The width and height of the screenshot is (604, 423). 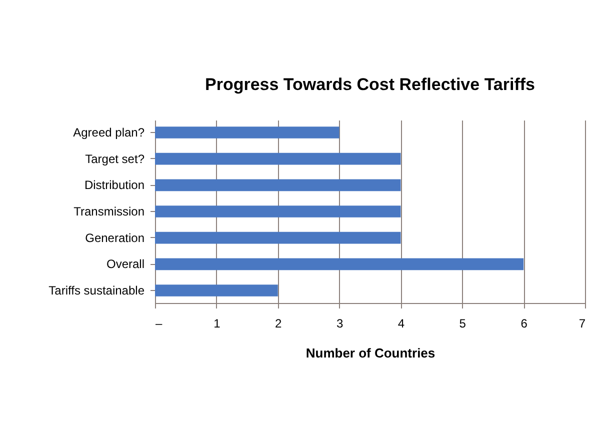 What do you see at coordinates (371, 353) in the screenshot?
I see `x-axis-title: Number of Countries` at bounding box center [371, 353].